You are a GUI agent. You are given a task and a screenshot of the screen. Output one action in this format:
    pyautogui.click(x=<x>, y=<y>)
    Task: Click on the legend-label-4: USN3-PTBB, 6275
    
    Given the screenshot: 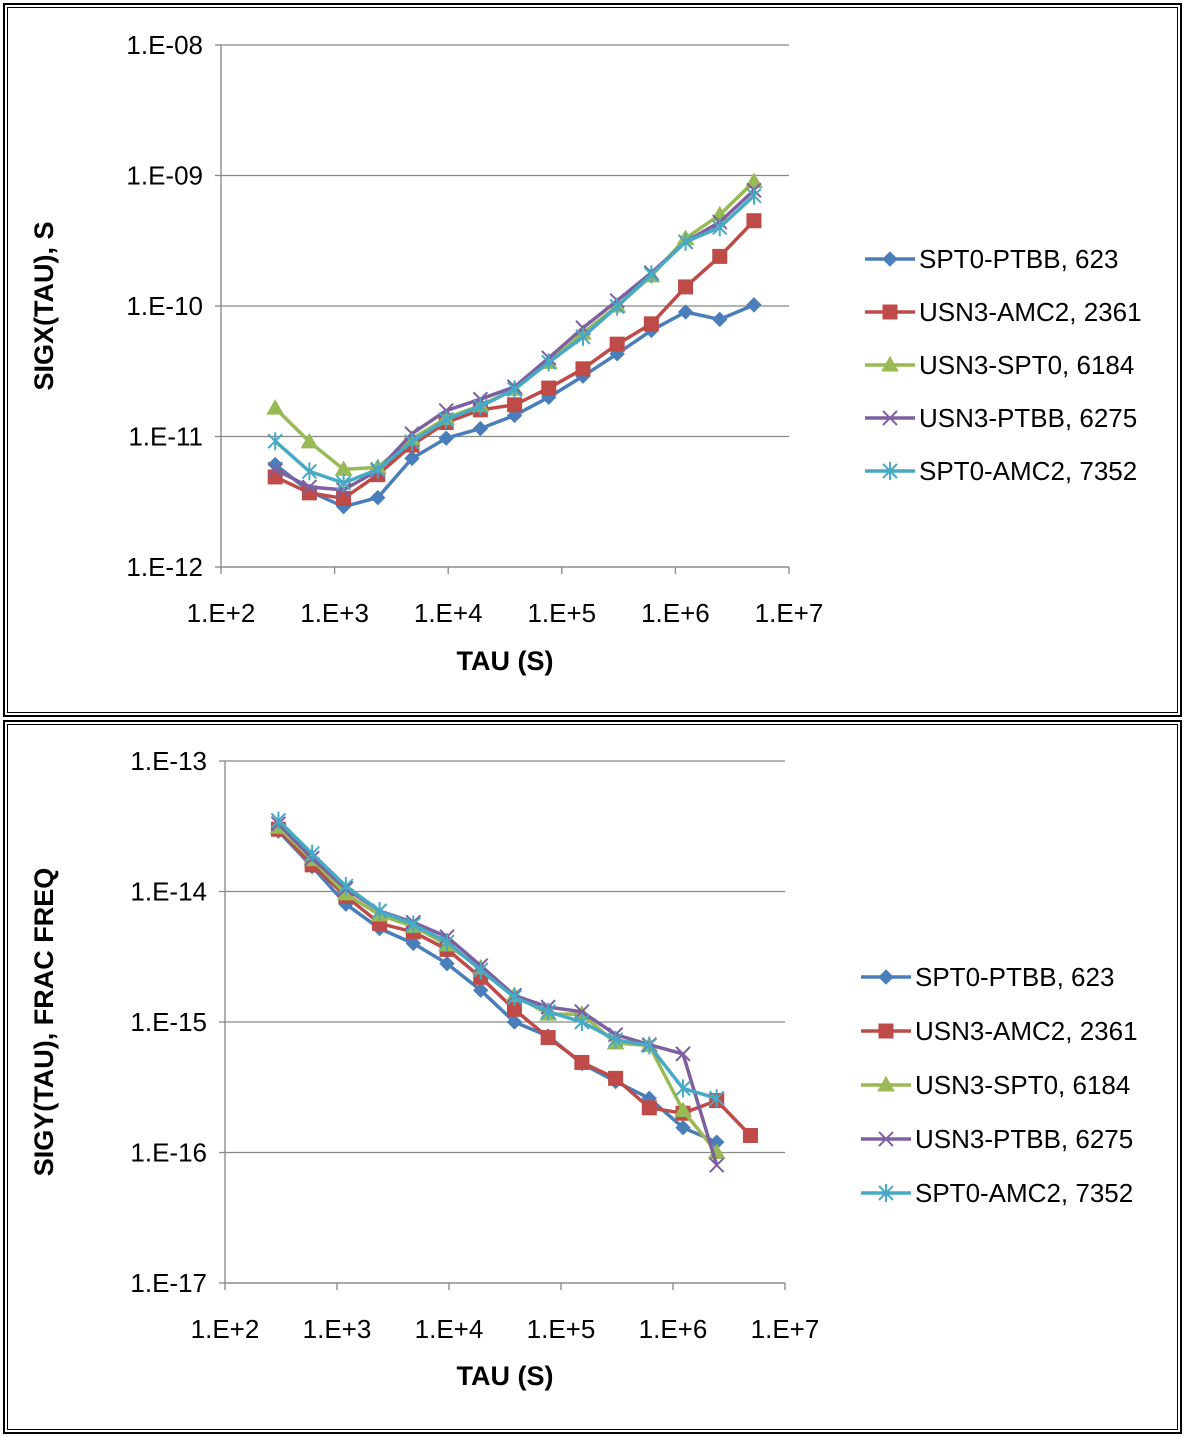 What is the action you would take?
    pyautogui.click(x=1028, y=418)
    